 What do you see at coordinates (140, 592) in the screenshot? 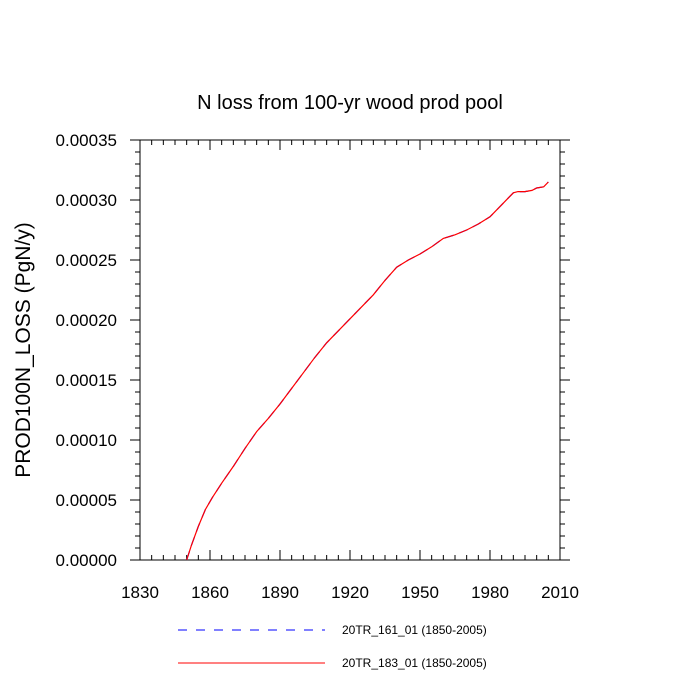
I see `x-tick-label: 1830` at bounding box center [140, 592].